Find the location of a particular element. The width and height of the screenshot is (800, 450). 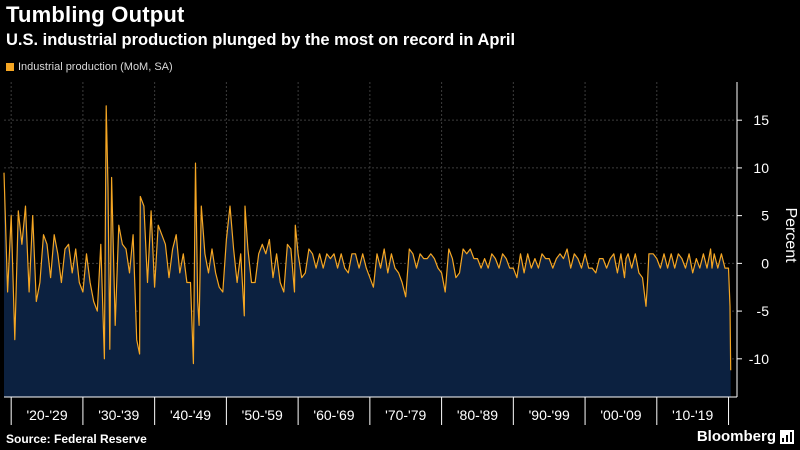

brand-logo: Bloomberg is located at coordinates (745, 436).